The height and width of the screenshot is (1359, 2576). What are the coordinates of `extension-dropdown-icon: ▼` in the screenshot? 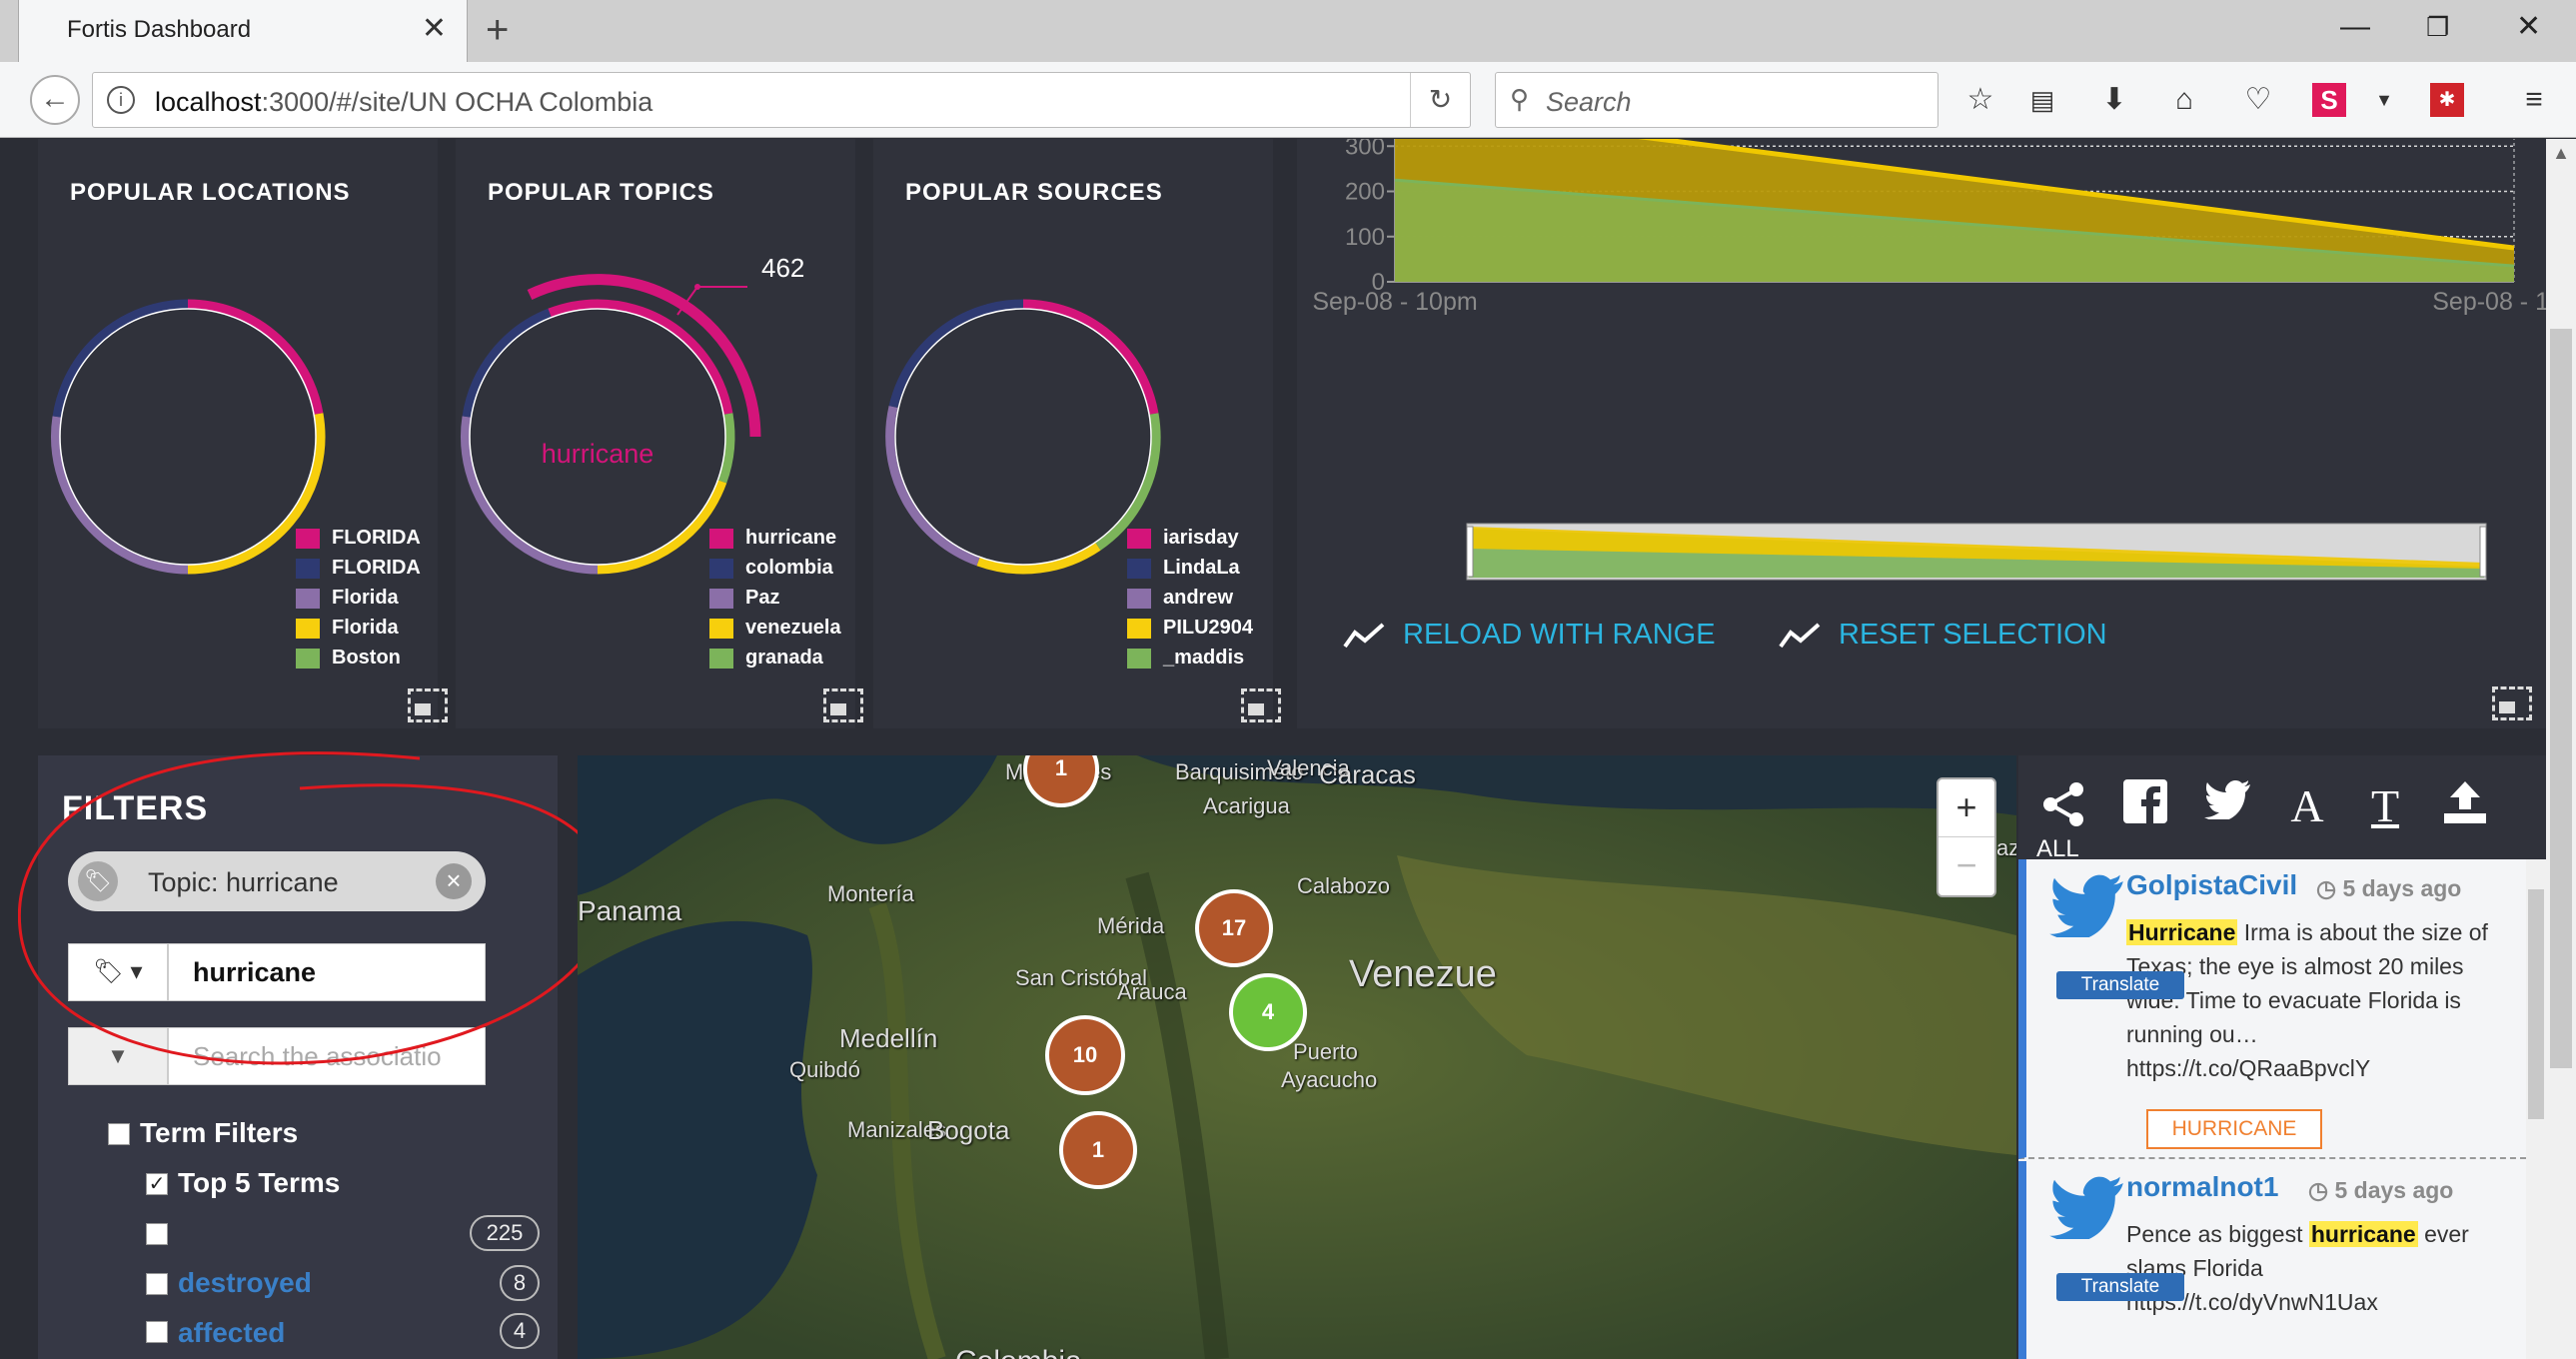 It's located at (2384, 100).